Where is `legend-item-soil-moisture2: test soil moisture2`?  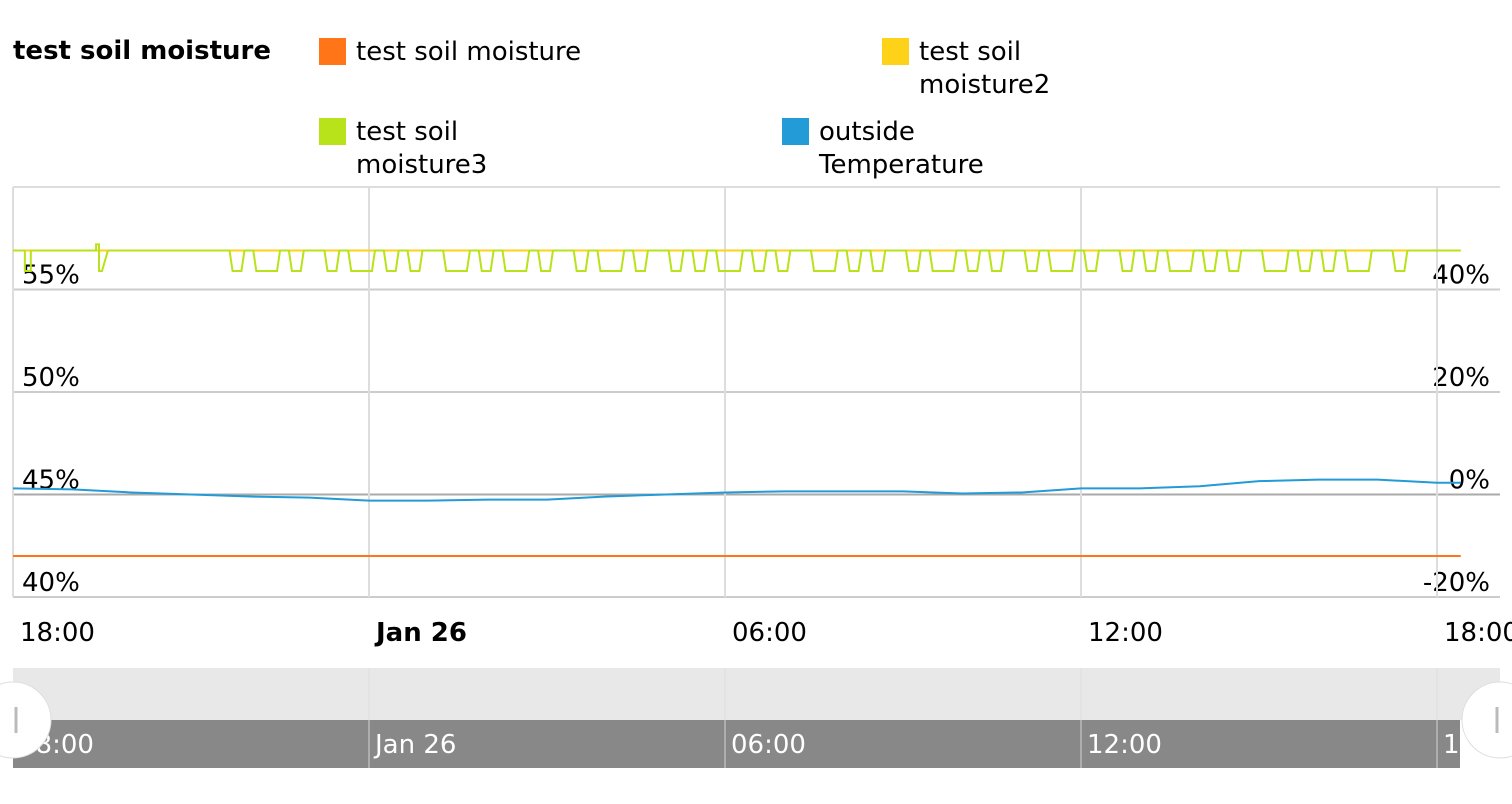
legend-item-soil-moisture2: test soil moisture2 is located at coordinates (982, 69).